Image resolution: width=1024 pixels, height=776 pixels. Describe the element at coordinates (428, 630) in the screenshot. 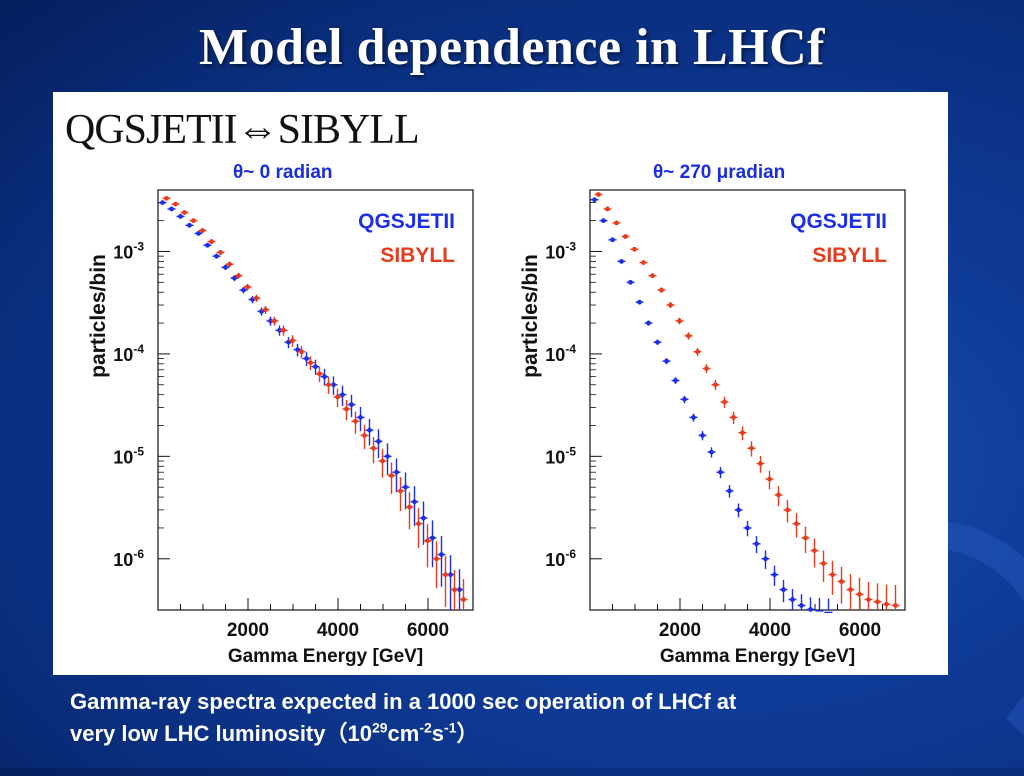

I see `x-tick-label: 6000` at that location.